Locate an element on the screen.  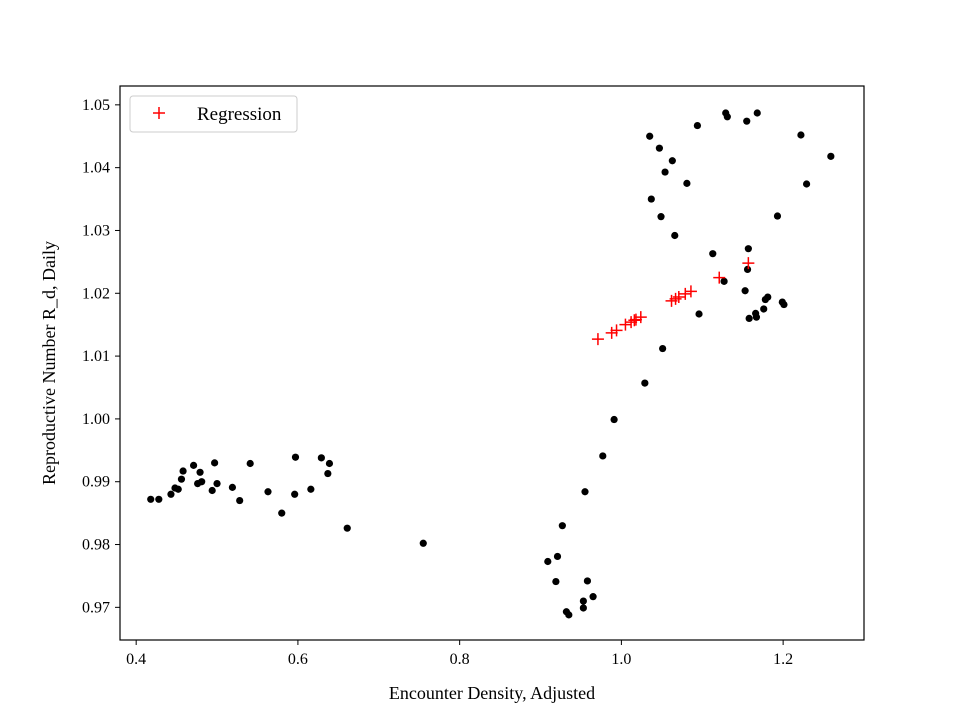
x-axis: 0.4 0.6 0.8 1.0 1.2 is located at coordinates (459, 654).